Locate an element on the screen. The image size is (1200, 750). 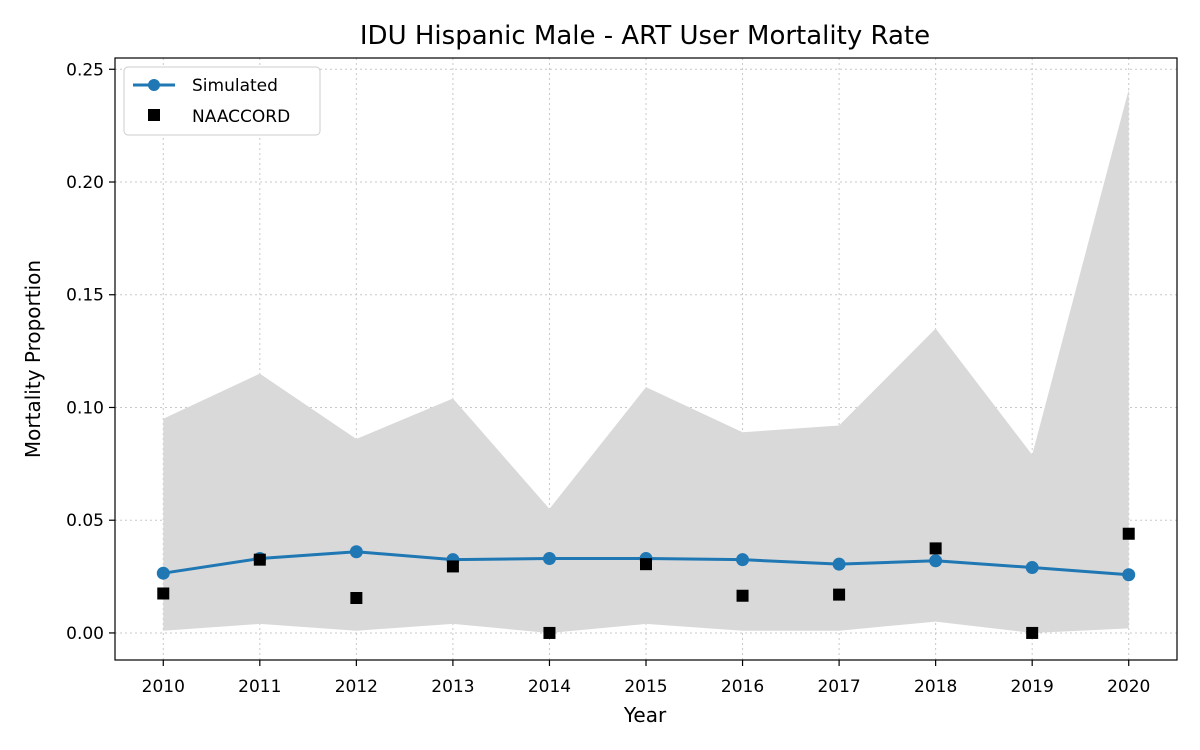
x-tick-label: 2019 is located at coordinates (1032, 687).